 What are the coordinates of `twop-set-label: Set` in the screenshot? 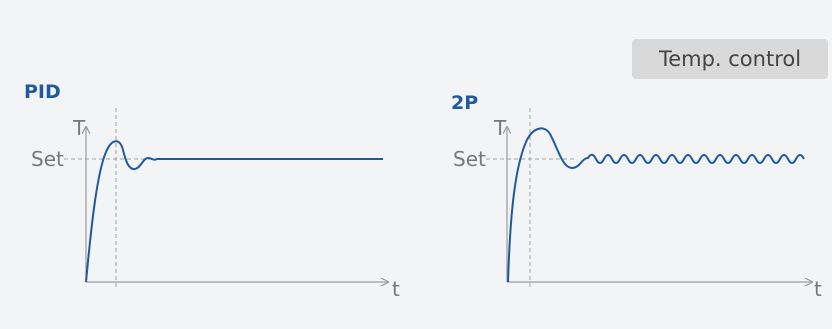 It's located at (469, 159).